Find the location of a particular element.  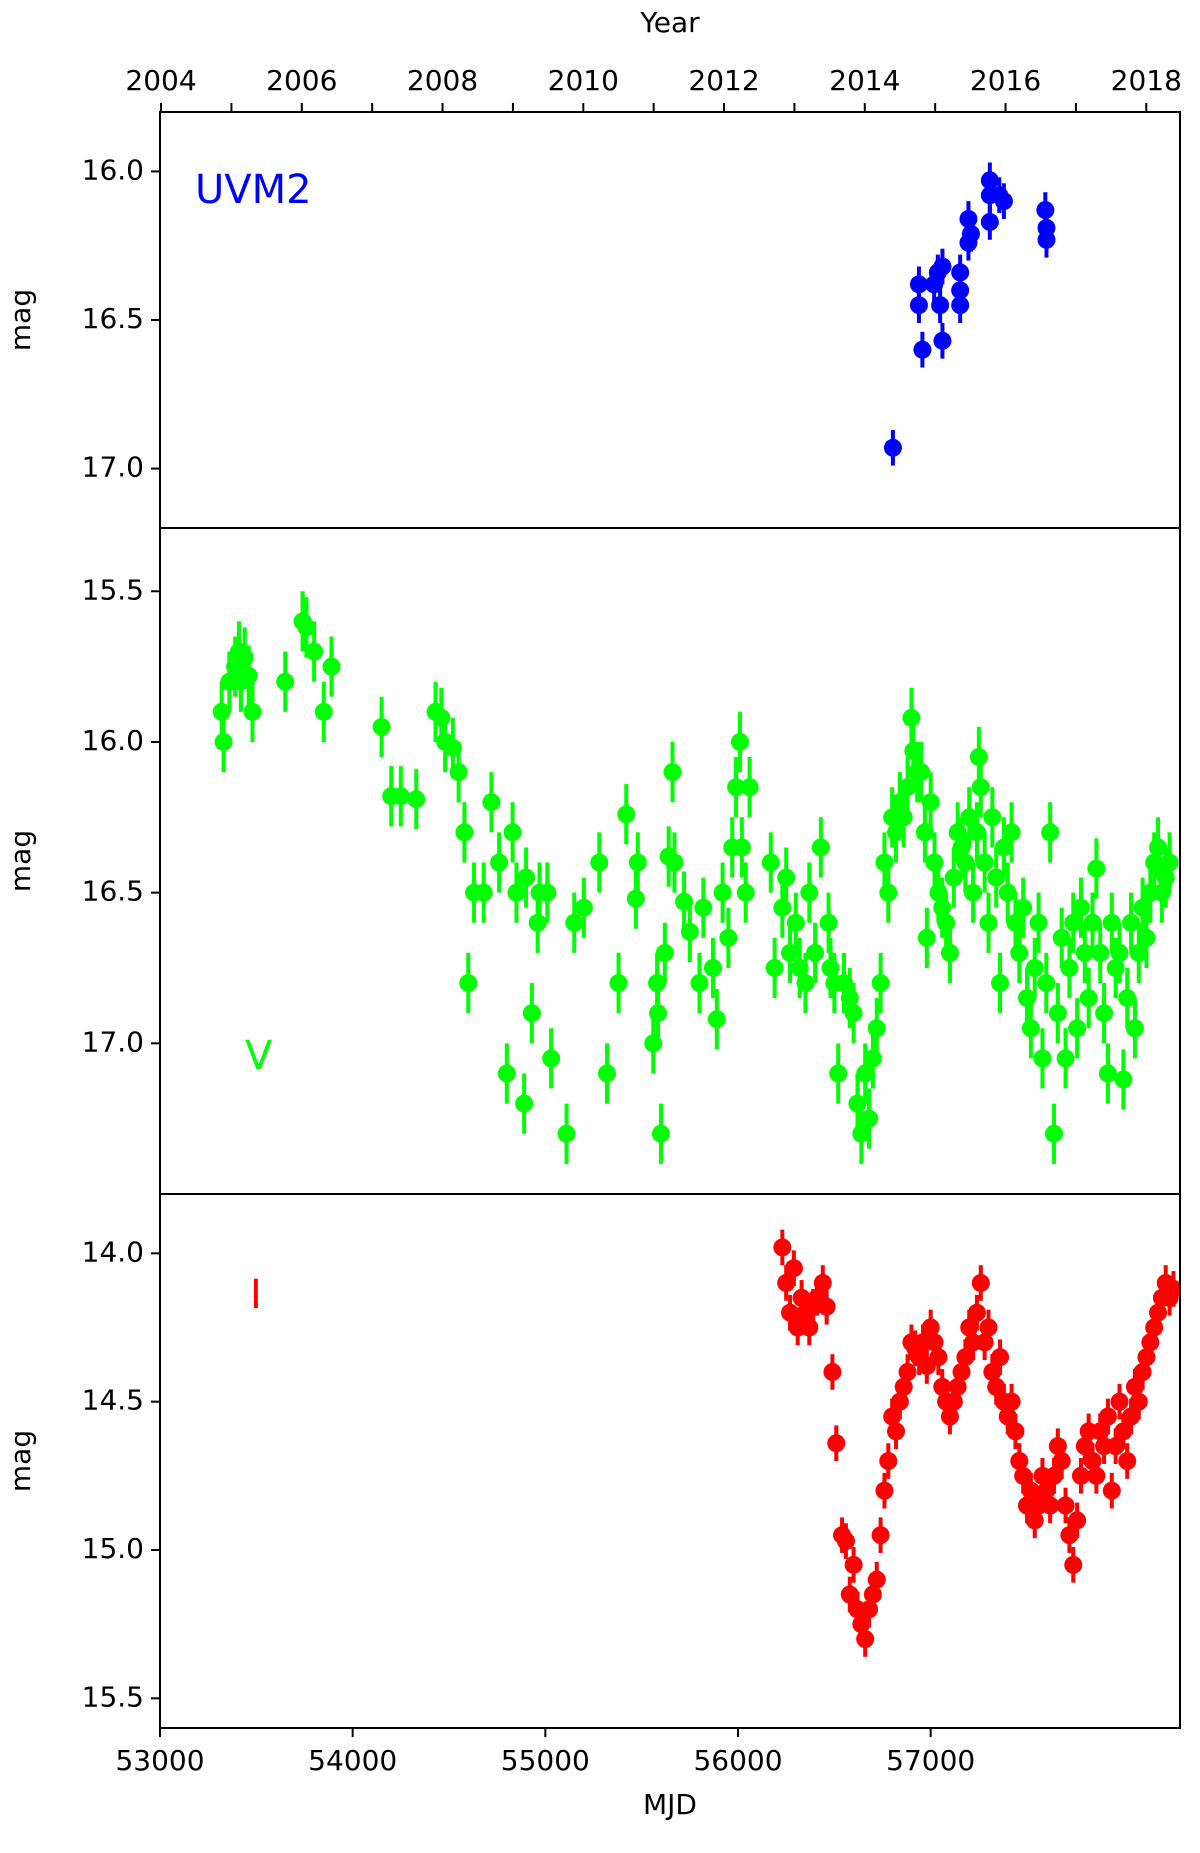

x-tick-label: 53000 is located at coordinates (159, 1760).